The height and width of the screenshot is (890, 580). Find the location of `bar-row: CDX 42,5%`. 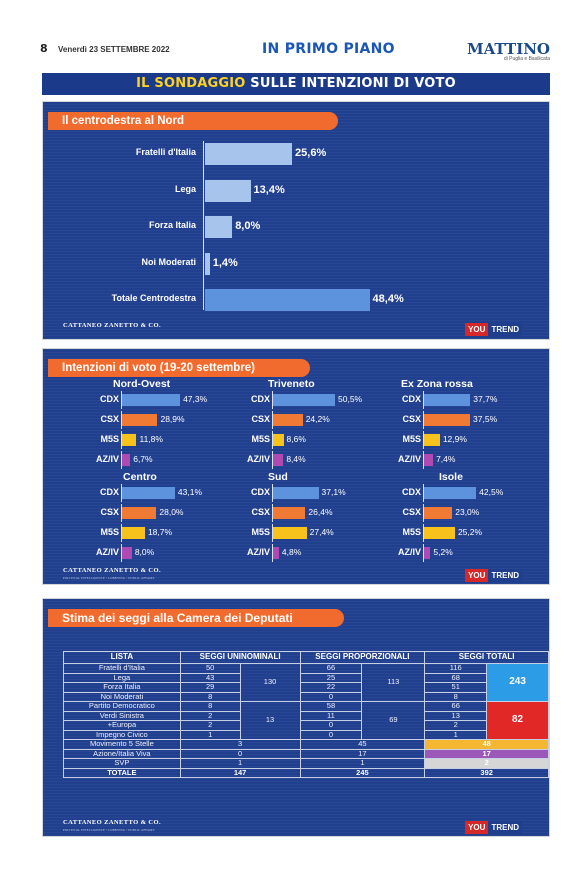

bar-row: CDX 42,5% is located at coordinates (456, 493).